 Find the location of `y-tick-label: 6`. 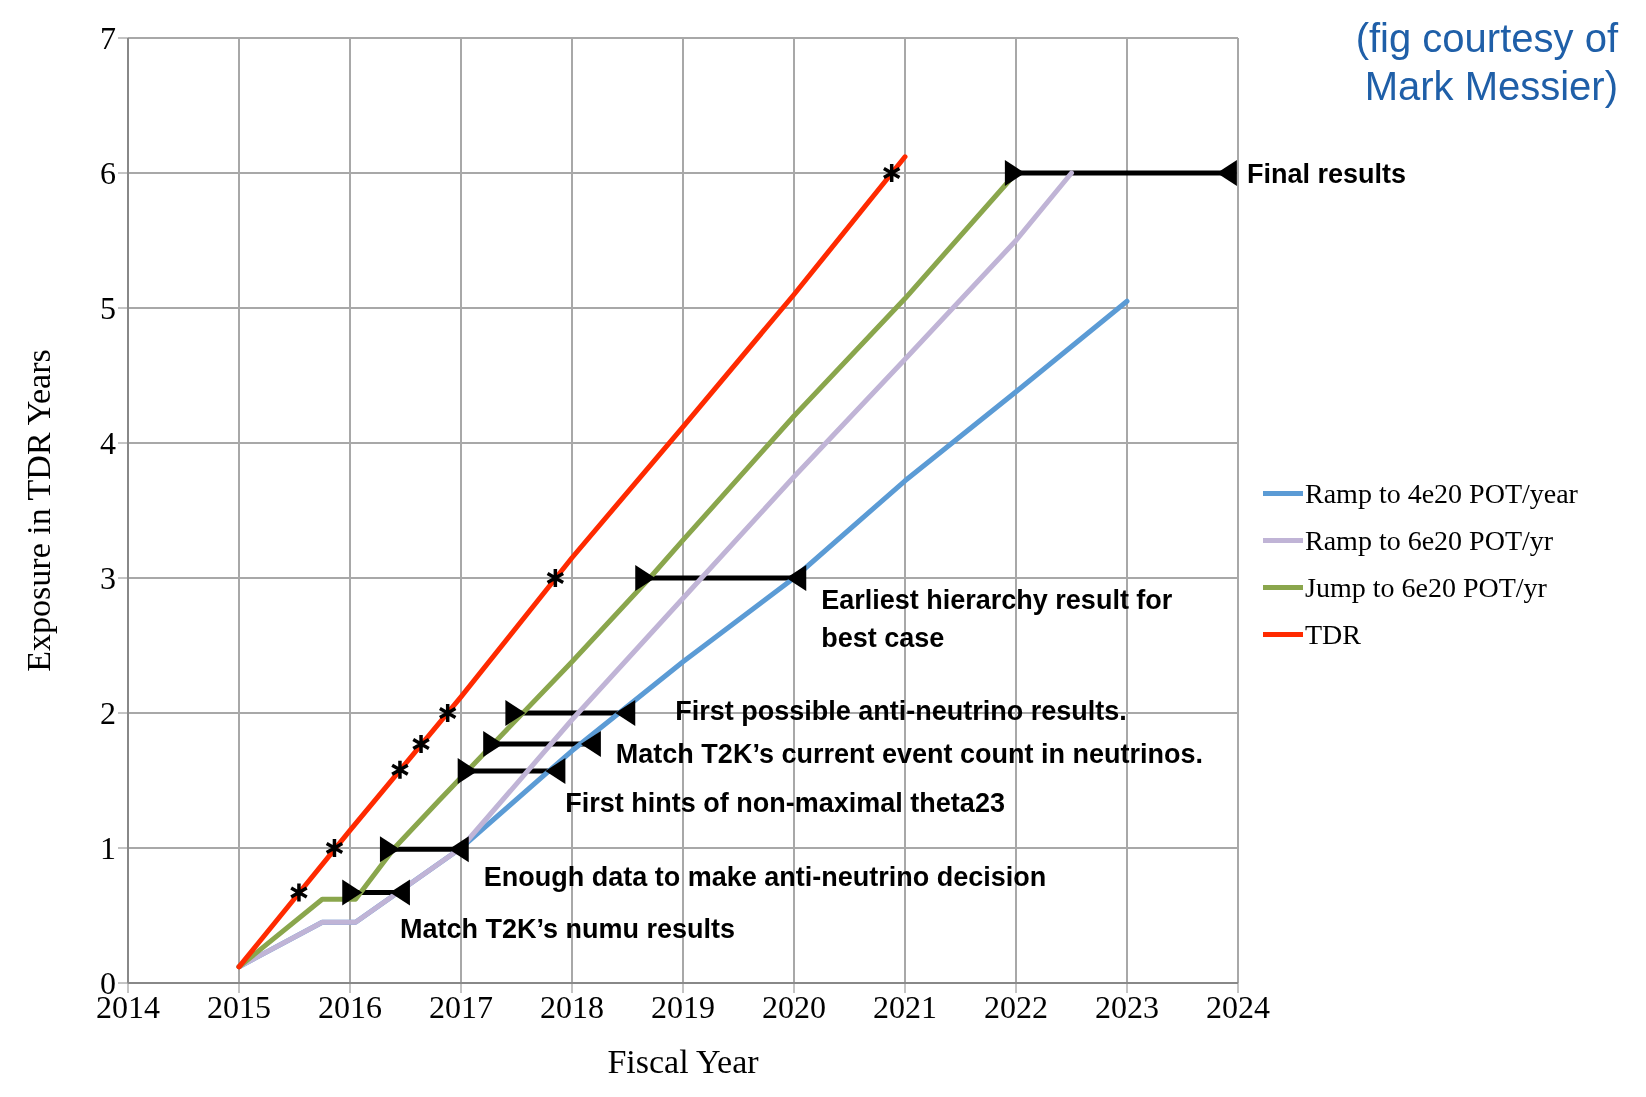

y-tick-label: 6 is located at coordinates (108, 173).